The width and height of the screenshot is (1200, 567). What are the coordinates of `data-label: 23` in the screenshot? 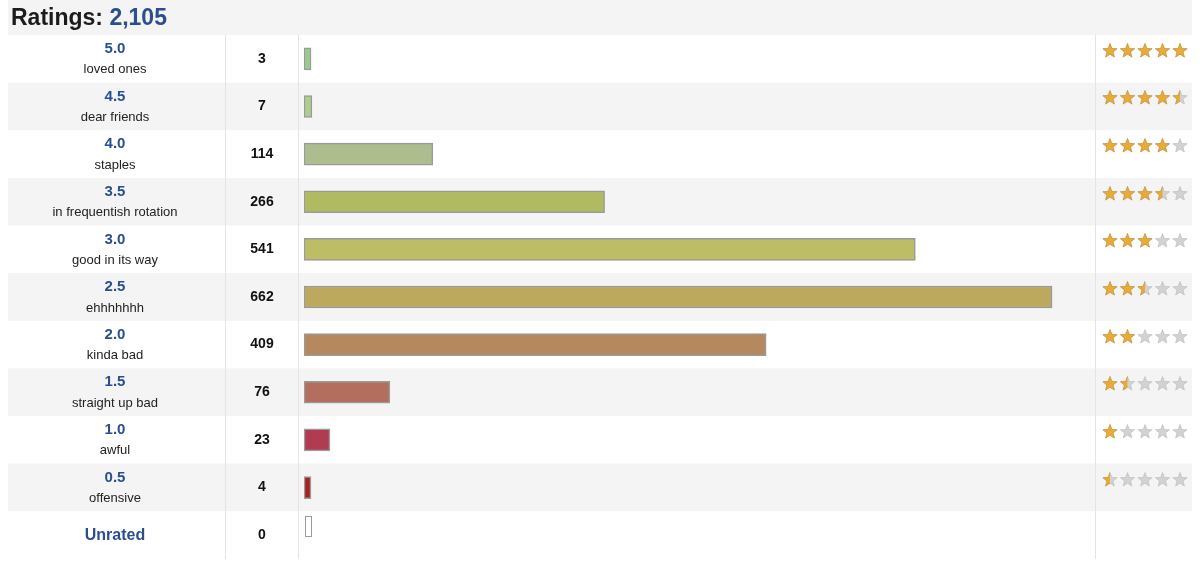 It's located at (262, 438).